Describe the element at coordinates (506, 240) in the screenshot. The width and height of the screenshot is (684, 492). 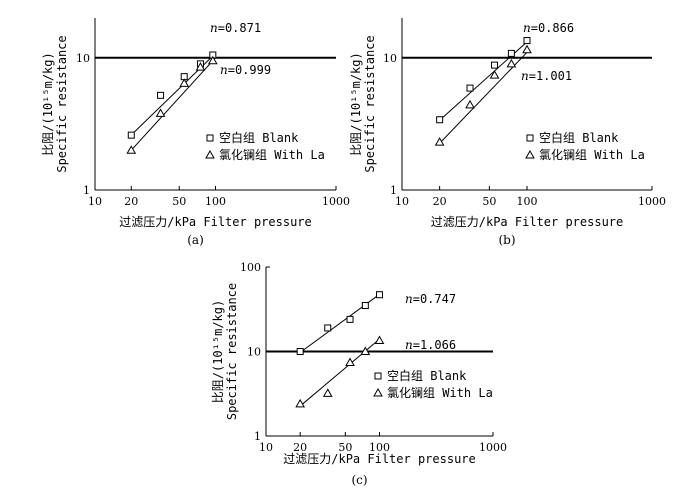
I see `panel-label: (b)` at that location.